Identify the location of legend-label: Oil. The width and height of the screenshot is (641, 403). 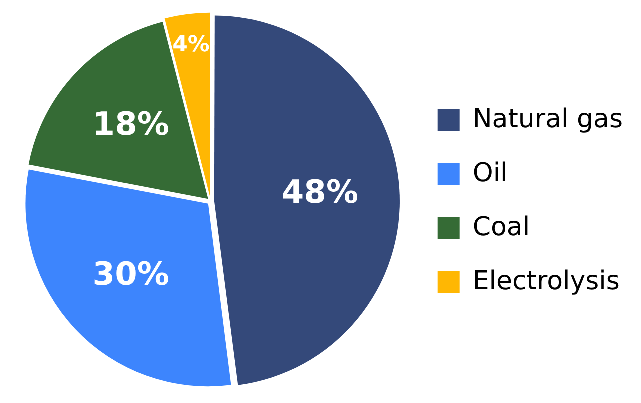
(490, 173).